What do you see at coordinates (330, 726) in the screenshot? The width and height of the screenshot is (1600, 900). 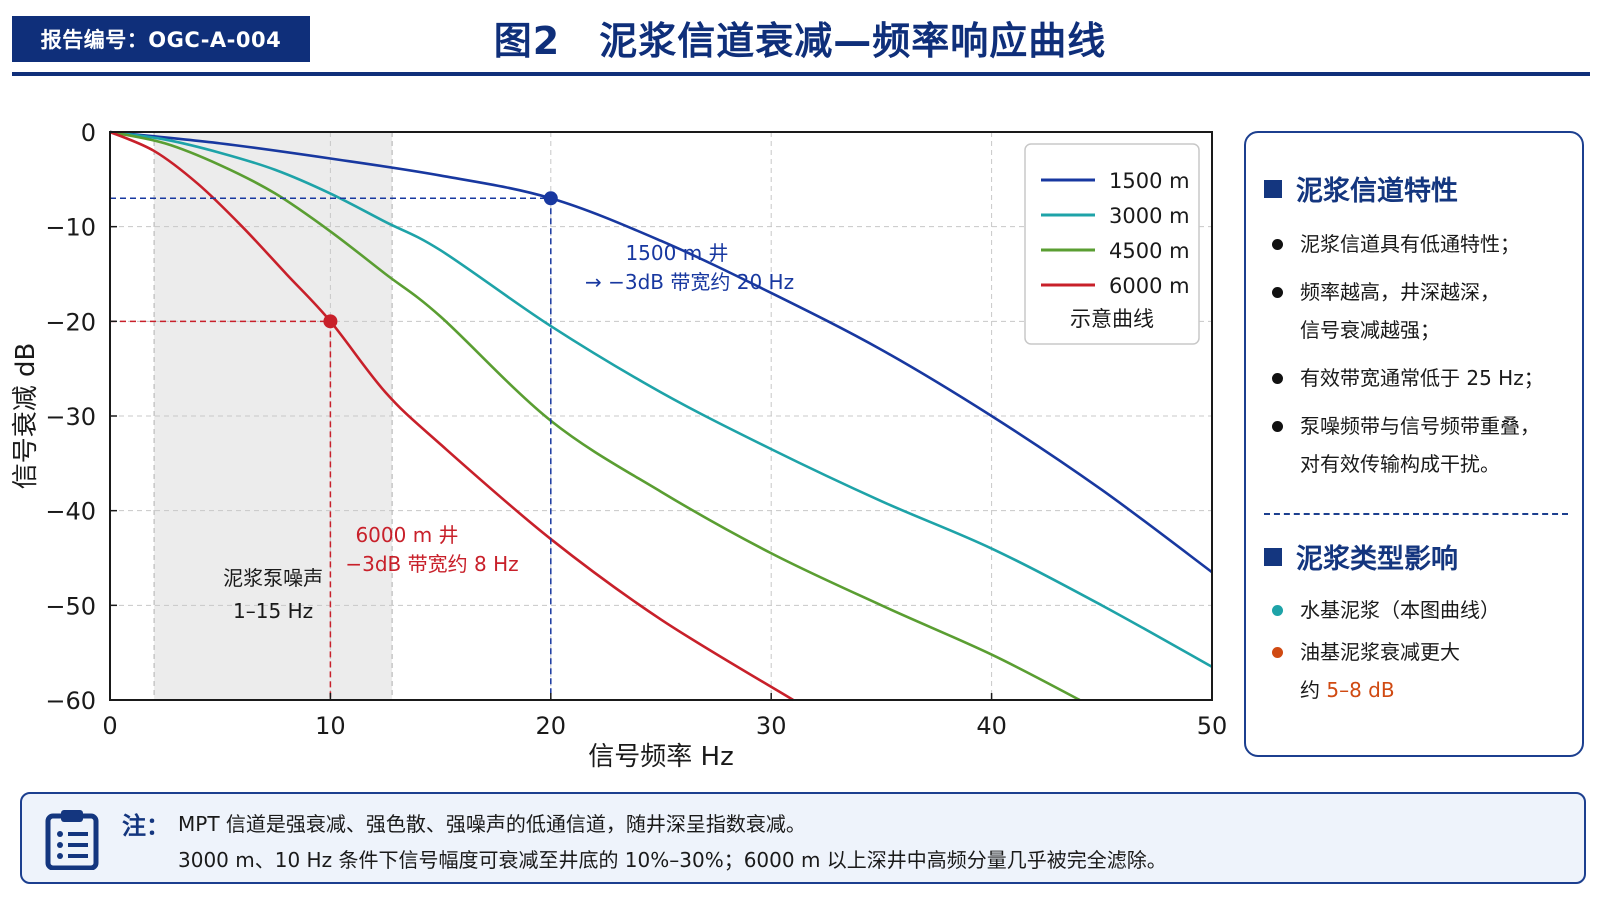 I see `x-tick-label: 10` at bounding box center [330, 726].